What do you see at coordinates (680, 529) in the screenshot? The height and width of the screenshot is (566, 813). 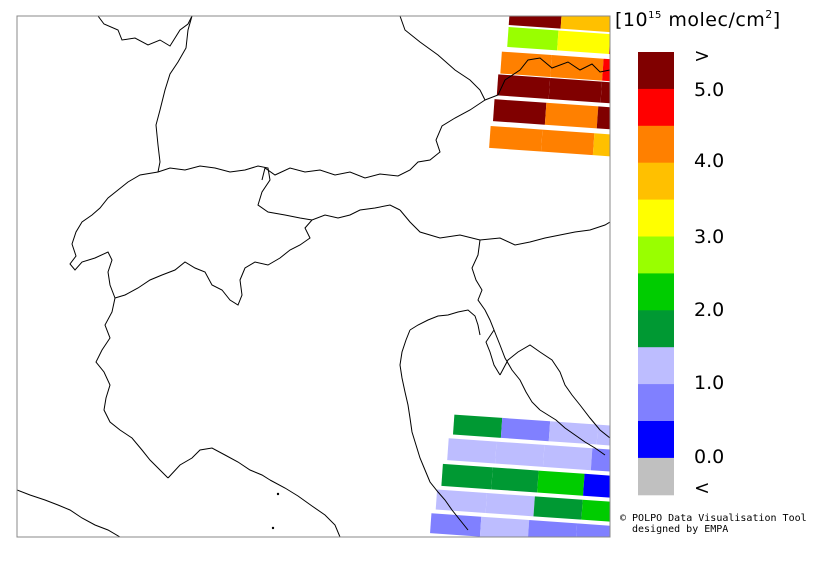 I see `credit-line-2: designed by EMPA` at bounding box center [680, 529].